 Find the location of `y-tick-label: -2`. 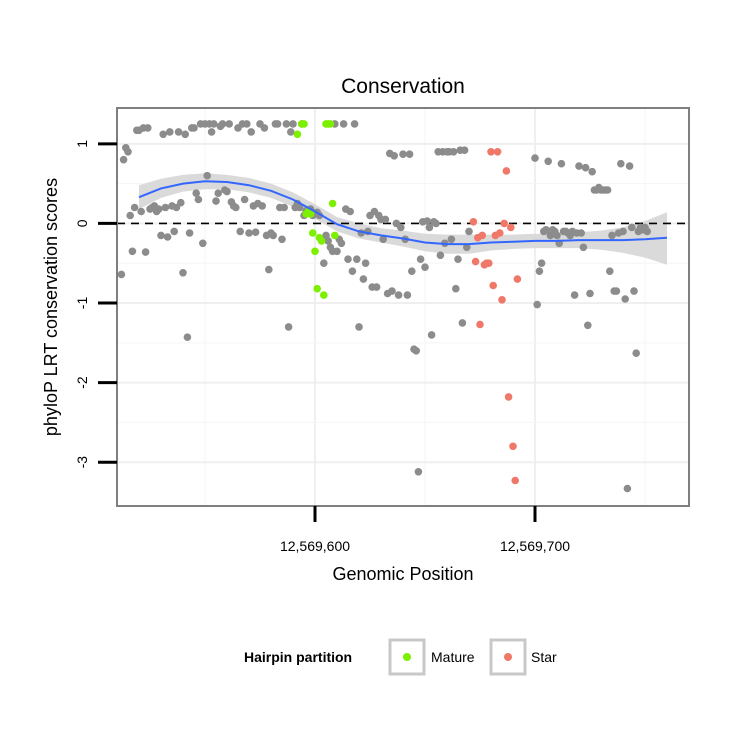

y-tick-label: -2 is located at coordinates (82, 382).